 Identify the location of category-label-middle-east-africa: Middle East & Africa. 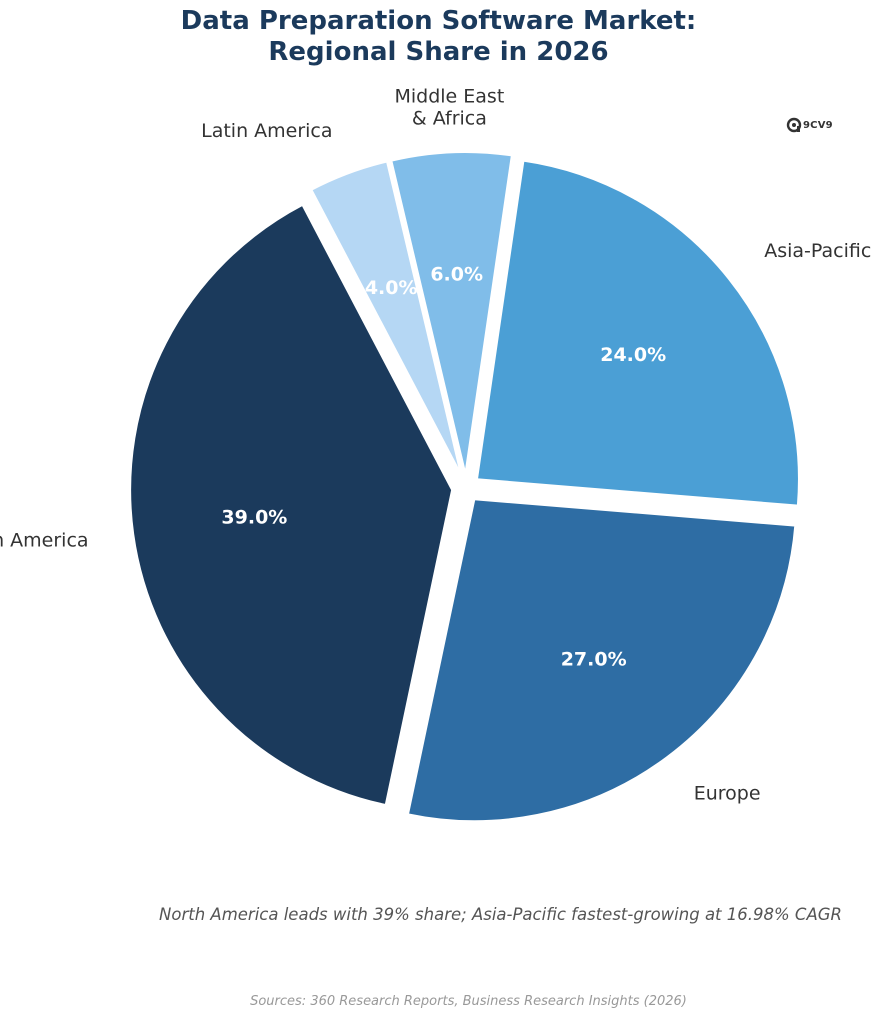
(449, 107).